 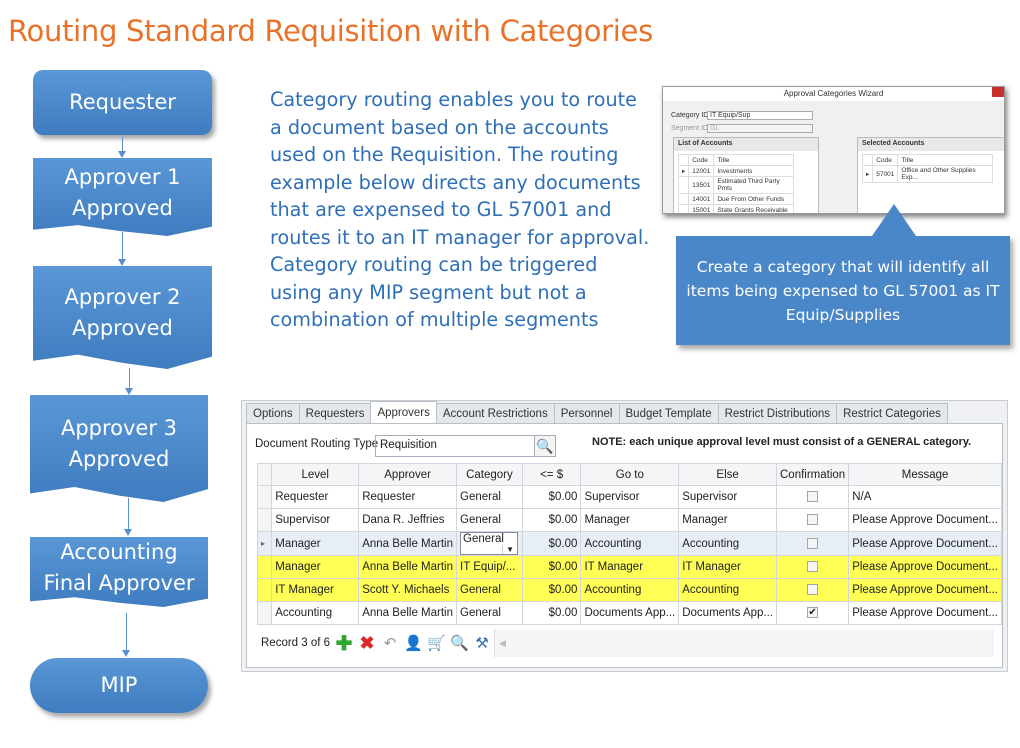 What do you see at coordinates (315, 590) in the screenshot?
I see `cell-level: IT Manager` at bounding box center [315, 590].